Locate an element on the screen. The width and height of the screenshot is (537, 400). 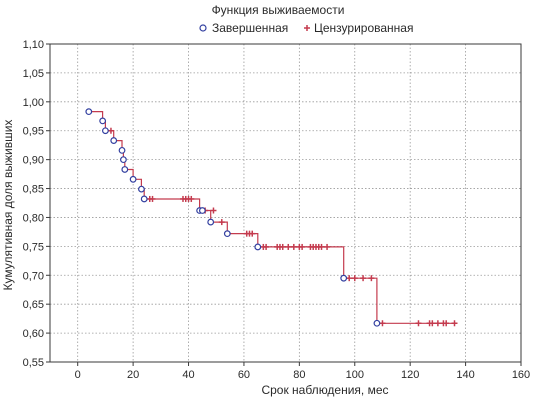
chart-title: Функция выживаемости is located at coordinates (278, 10).